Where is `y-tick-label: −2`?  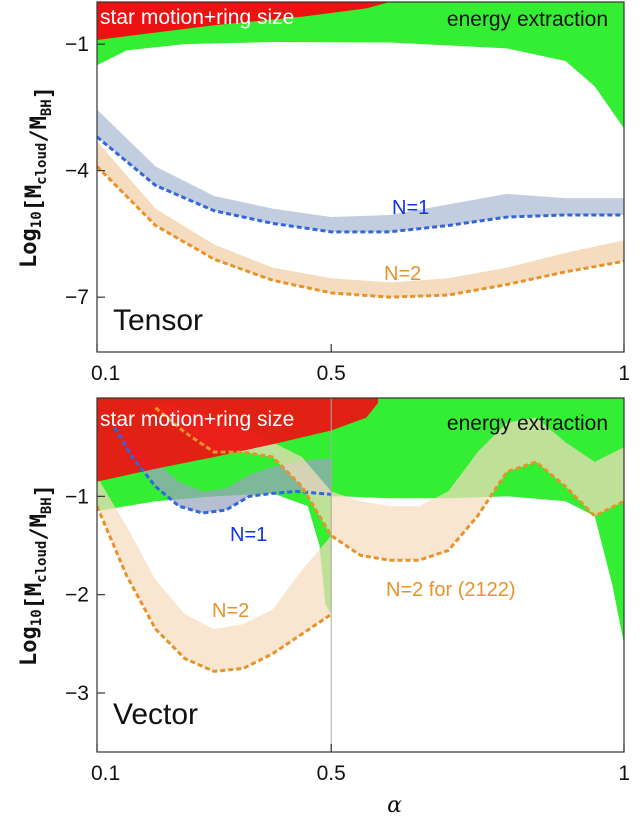 y-tick-label: −2 is located at coordinates (77, 595).